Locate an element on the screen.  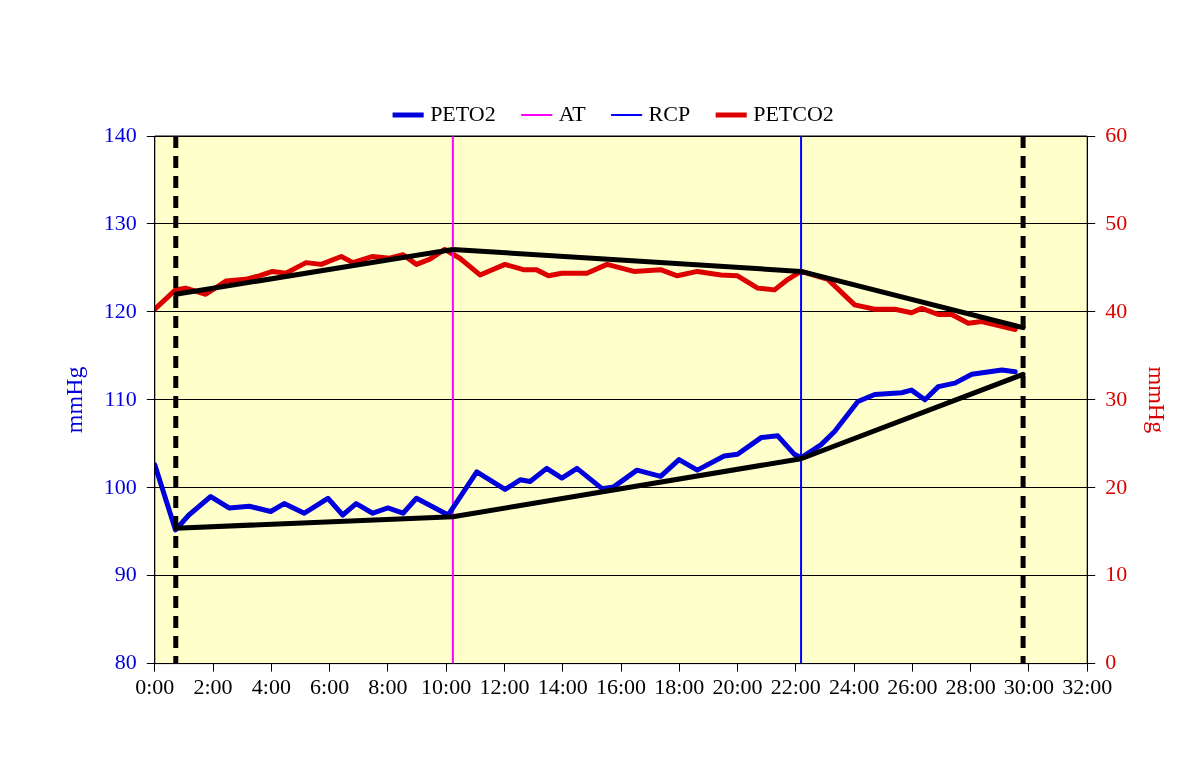
y2-tick-label: 30 is located at coordinates (1116, 398).